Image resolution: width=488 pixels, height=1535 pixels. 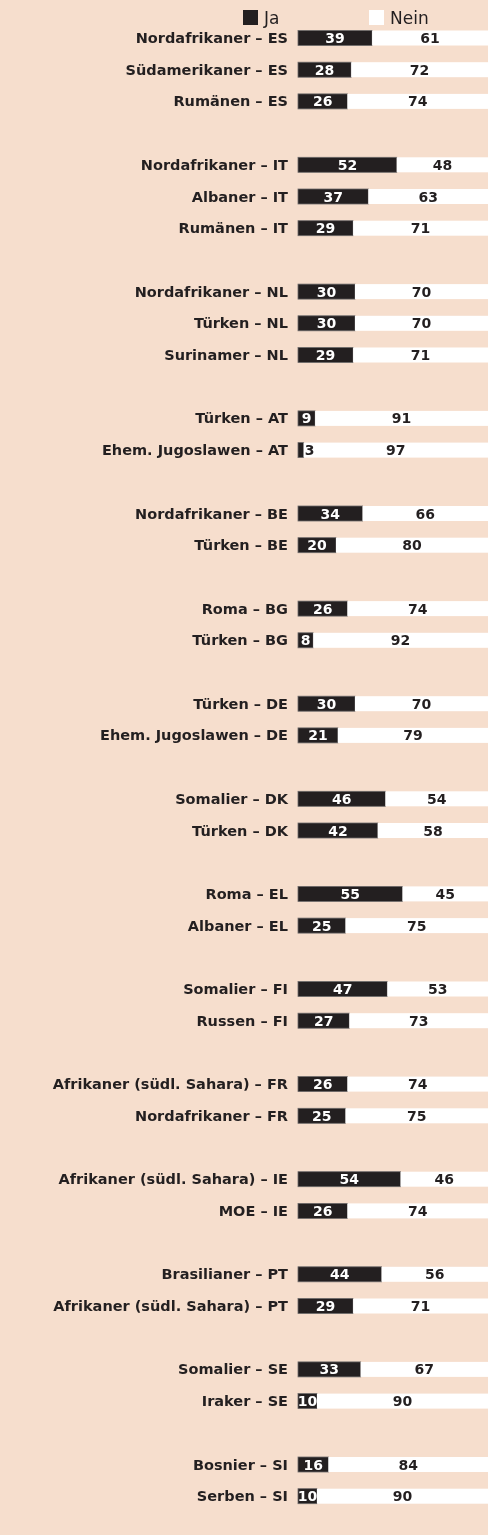 I want to click on data-label: 34, so click(x=330, y=513).